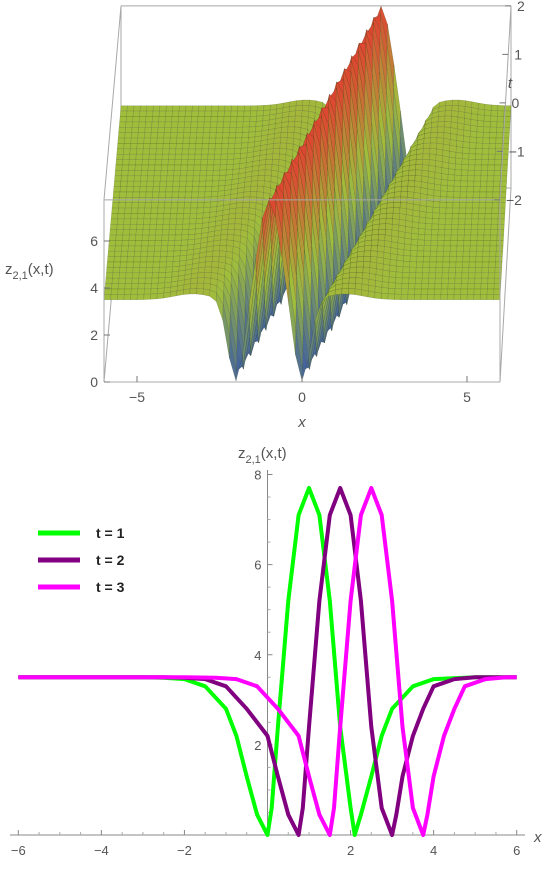  What do you see at coordinates (257, 475) in the screenshot?
I see `y-tick-label: 8` at bounding box center [257, 475].